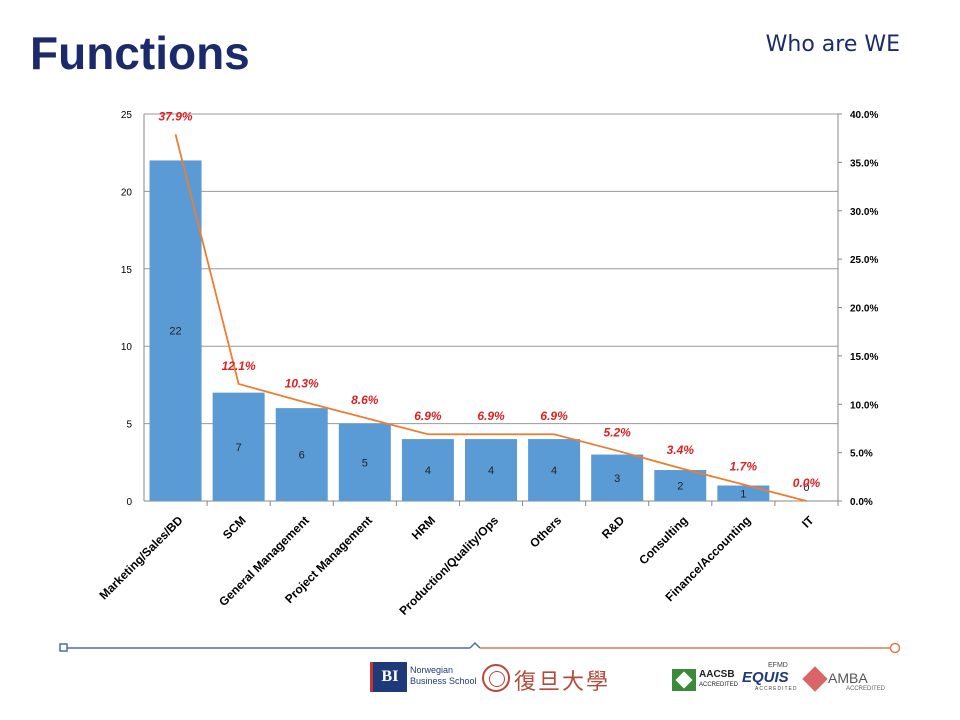  What do you see at coordinates (864, 163) in the screenshot?
I see `y2-tick-label: 35.0%` at bounding box center [864, 163].